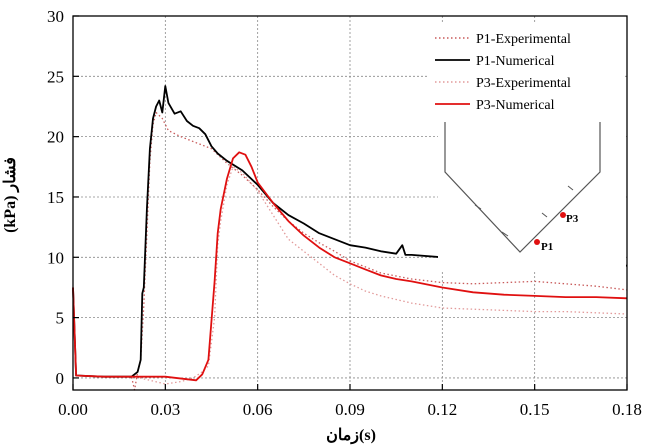 The height and width of the screenshot is (445, 649). I want to click on y-tick-label: 15, so click(55, 197).